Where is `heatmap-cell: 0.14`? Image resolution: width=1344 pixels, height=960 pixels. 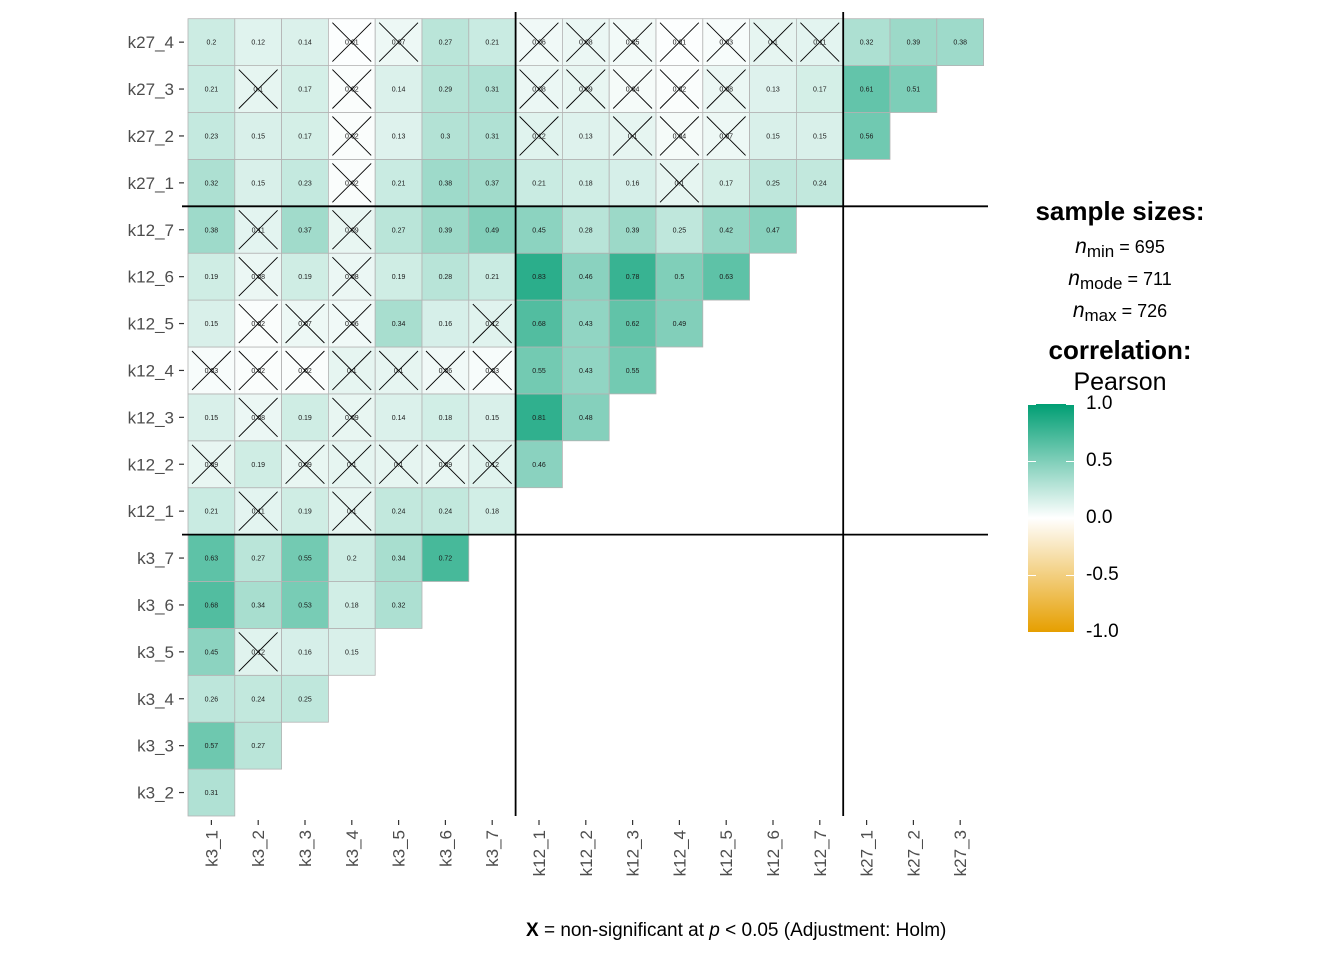 heatmap-cell: 0.14 is located at coordinates (305, 42).